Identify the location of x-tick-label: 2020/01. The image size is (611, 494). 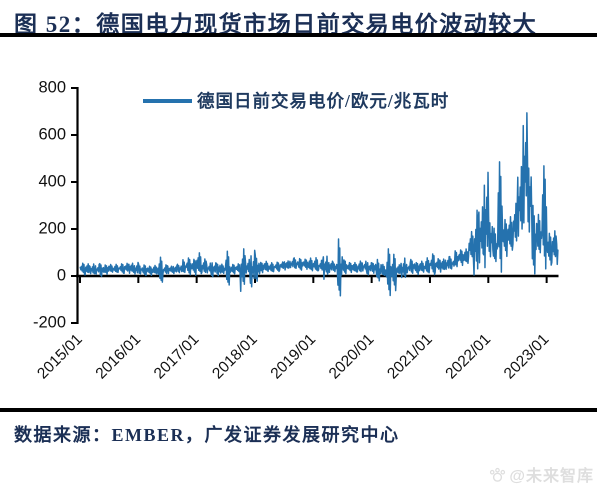
(352, 357).